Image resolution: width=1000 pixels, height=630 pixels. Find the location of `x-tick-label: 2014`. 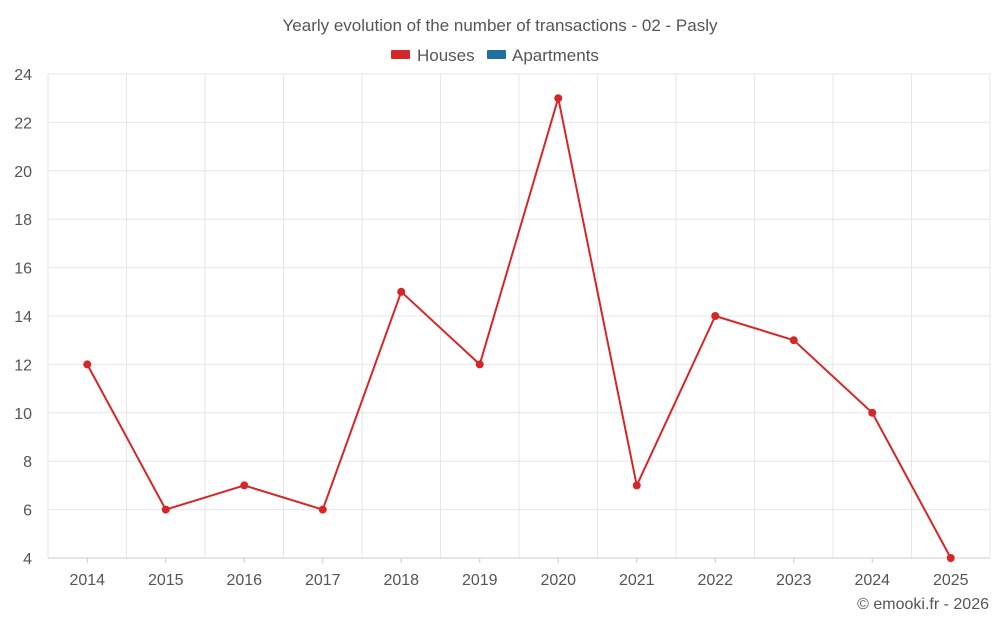

x-tick-label: 2014 is located at coordinates (87, 580).